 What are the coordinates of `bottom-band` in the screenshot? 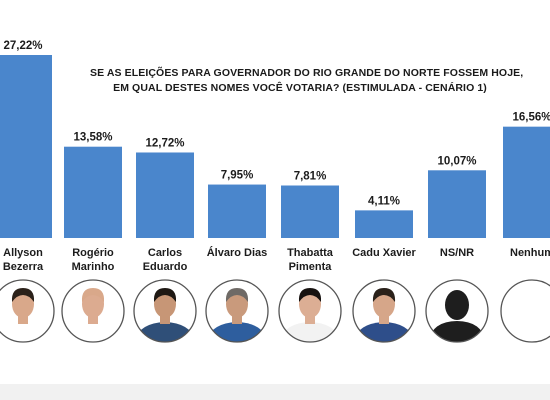 It's located at (275, 392).